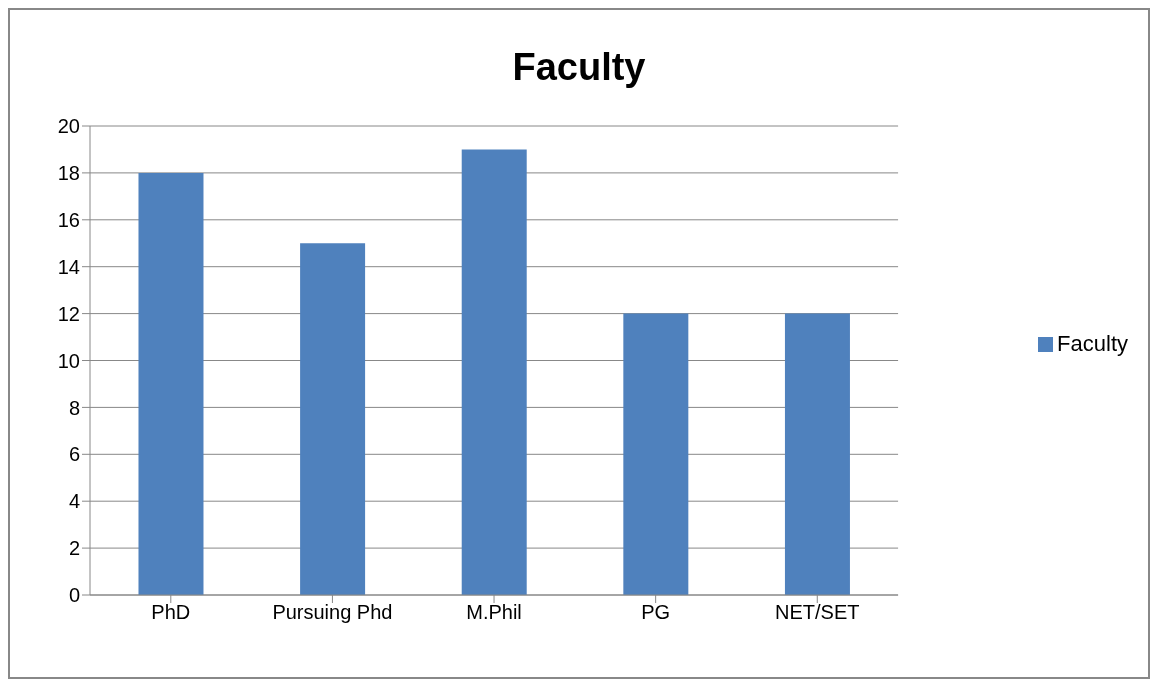 The width and height of the screenshot is (1150, 679). What do you see at coordinates (656, 612) in the screenshot?
I see `x-tick-label: PG` at bounding box center [656, 612].